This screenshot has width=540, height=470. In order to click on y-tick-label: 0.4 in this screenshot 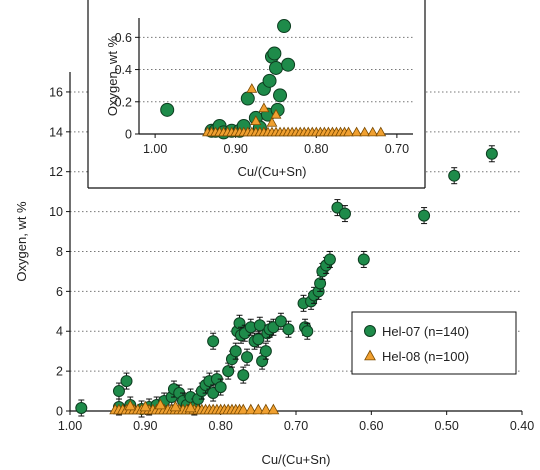, I will do `click(123, 70)`.